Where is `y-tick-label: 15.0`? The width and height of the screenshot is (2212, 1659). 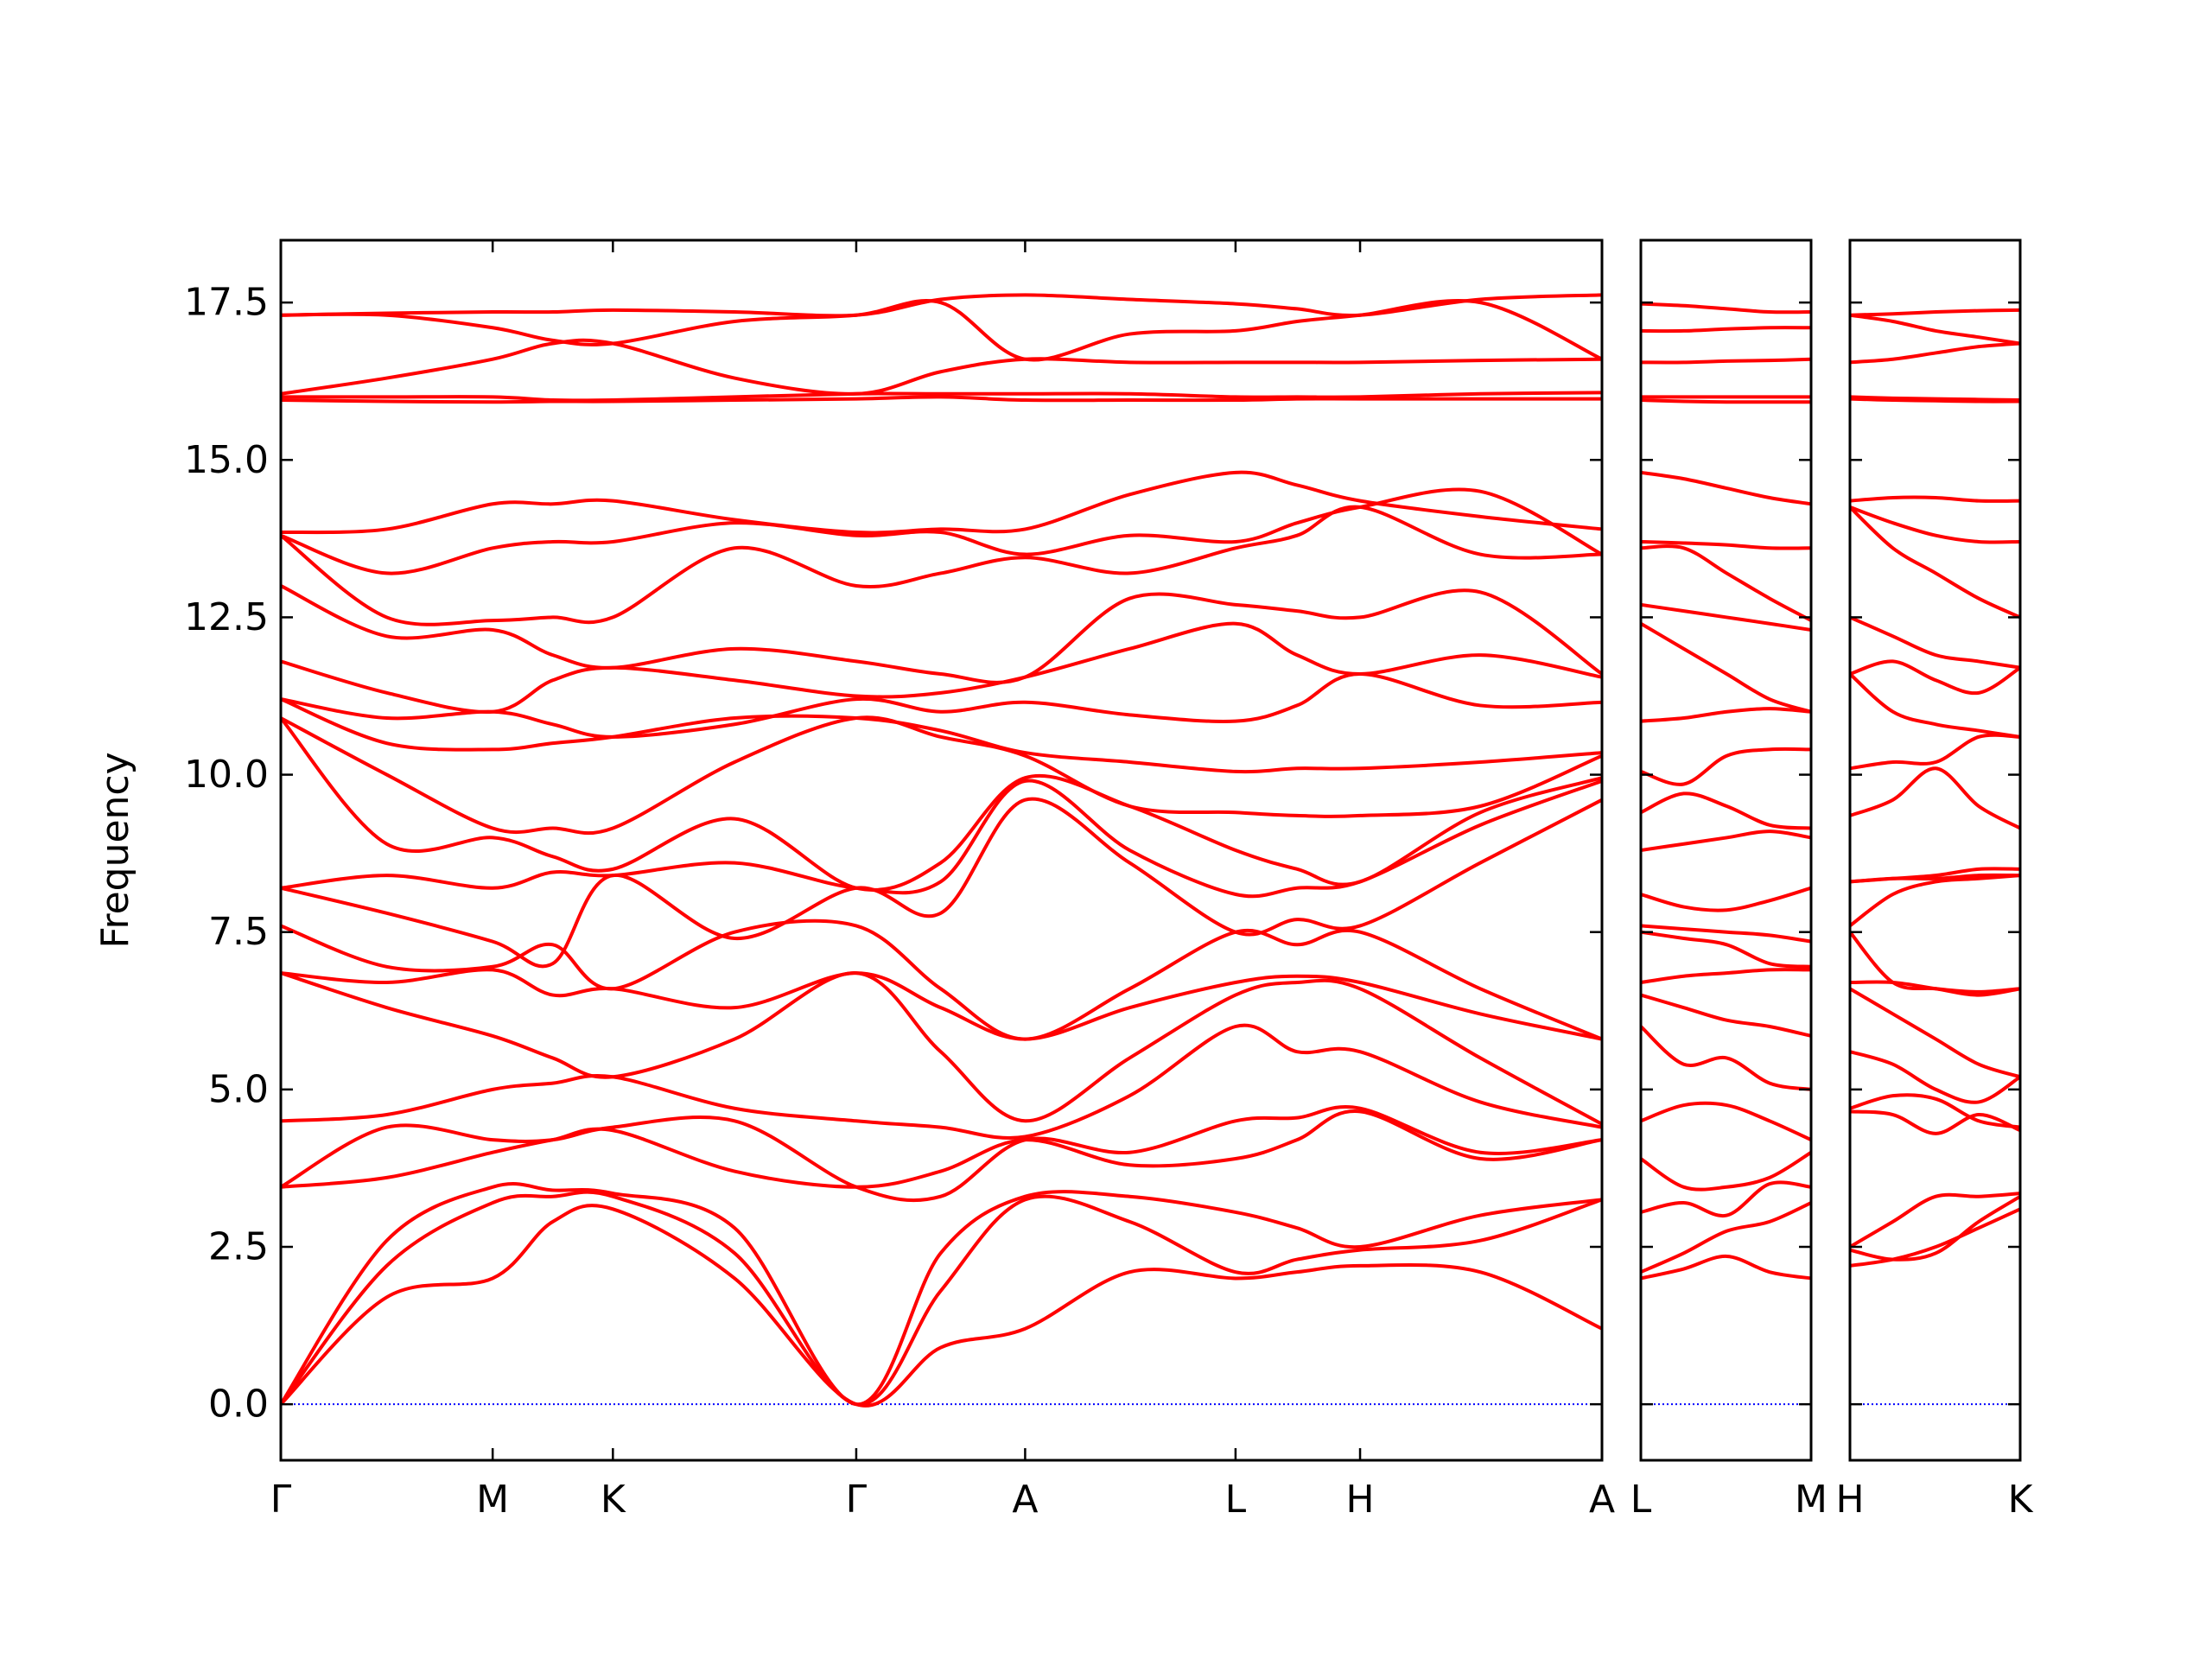 y-tick-label: 15.0 is located at coordinates (226, 460).